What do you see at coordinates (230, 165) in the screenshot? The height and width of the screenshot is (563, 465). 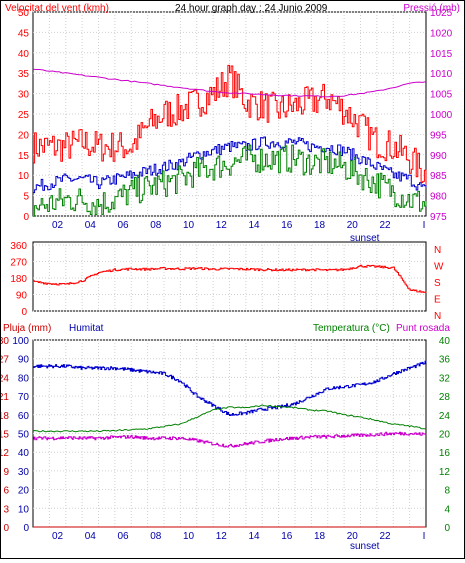 I see `wind_avg-line` at bounding box center [230, 165].